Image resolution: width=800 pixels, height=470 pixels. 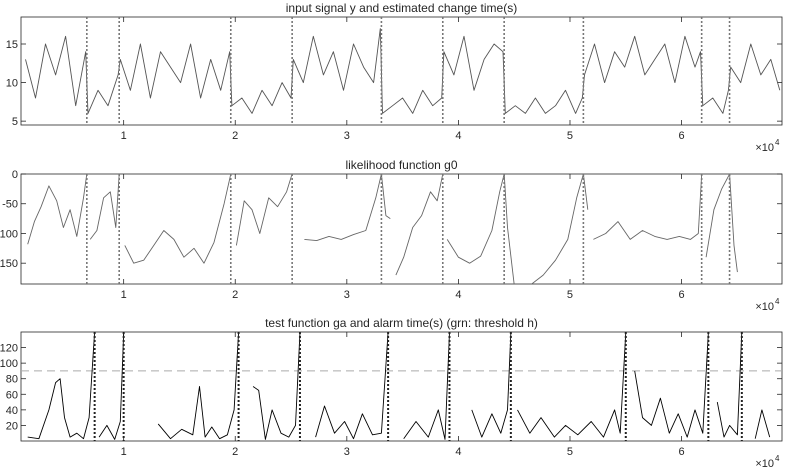 What do you see at coordinates (347, 452) in the screenshot?
I see `panel3-xtick-label: 3` at bounding box center [347, 452].